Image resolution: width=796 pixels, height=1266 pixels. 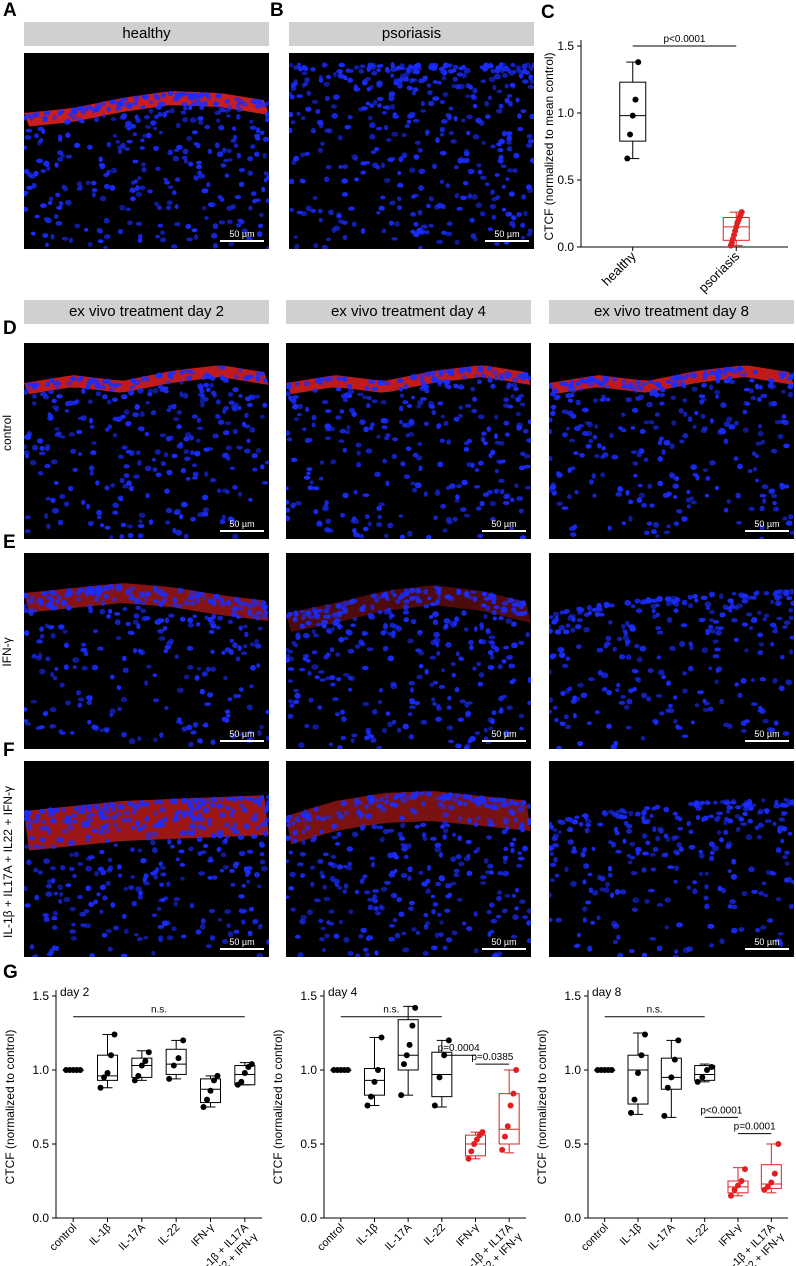 What do you see at coordinates (565, 113) in the screenshot?
I see `y-tick-label: 1.0` at bounding box center [565, 113].